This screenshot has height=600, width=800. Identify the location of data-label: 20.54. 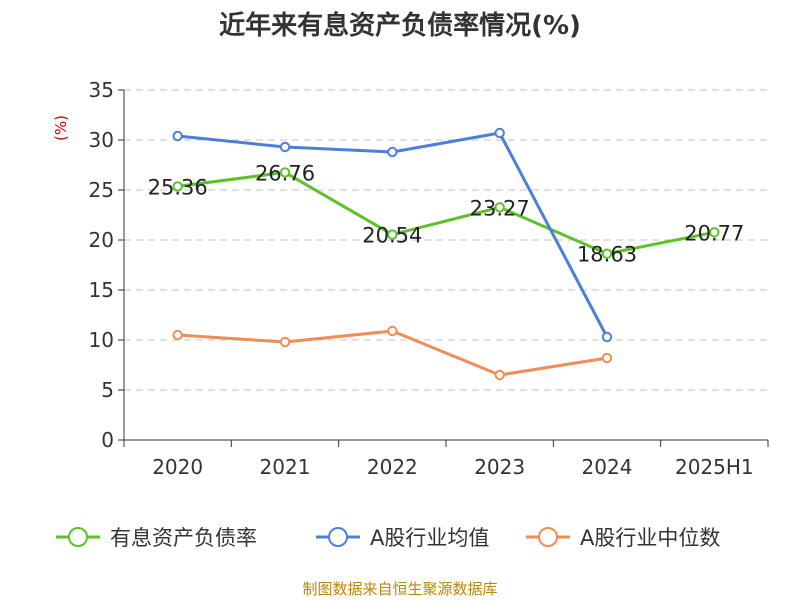
(392, 236).